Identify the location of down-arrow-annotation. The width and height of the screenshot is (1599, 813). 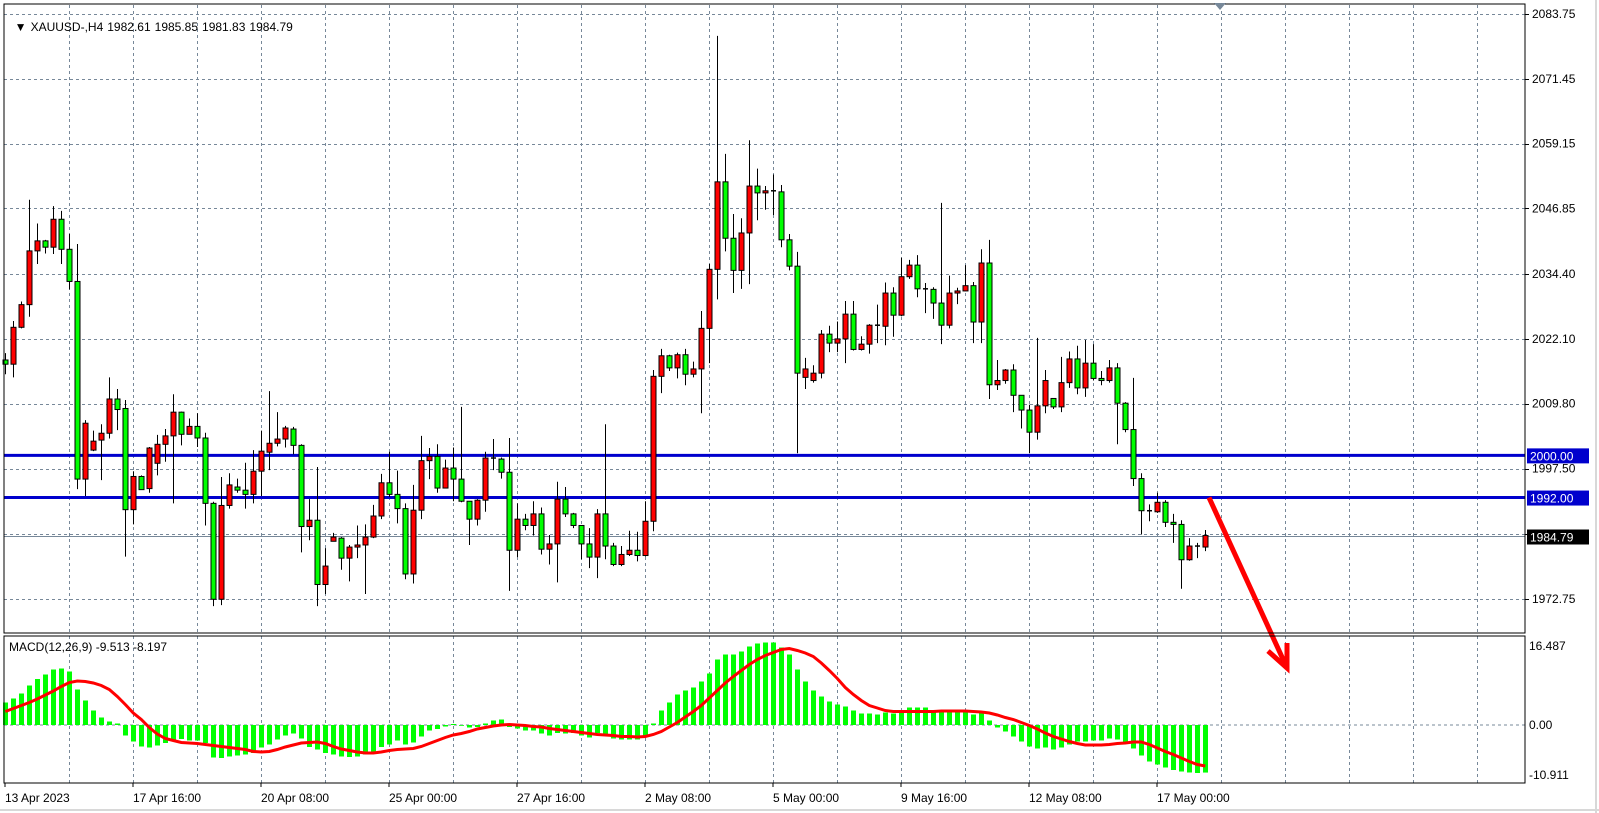
(1248, 585).